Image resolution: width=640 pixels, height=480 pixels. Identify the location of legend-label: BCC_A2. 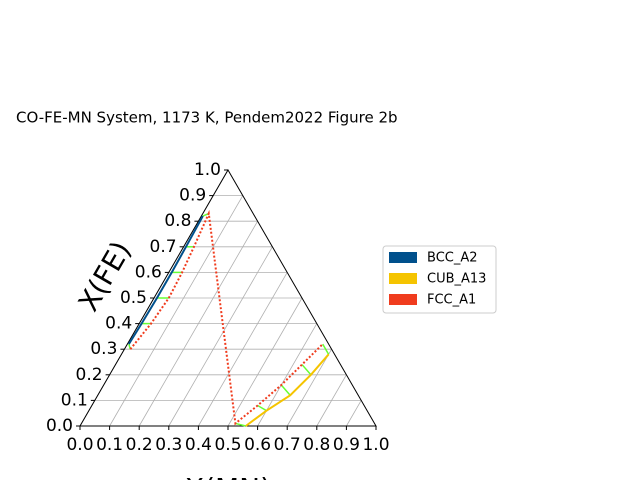
(452, 258).